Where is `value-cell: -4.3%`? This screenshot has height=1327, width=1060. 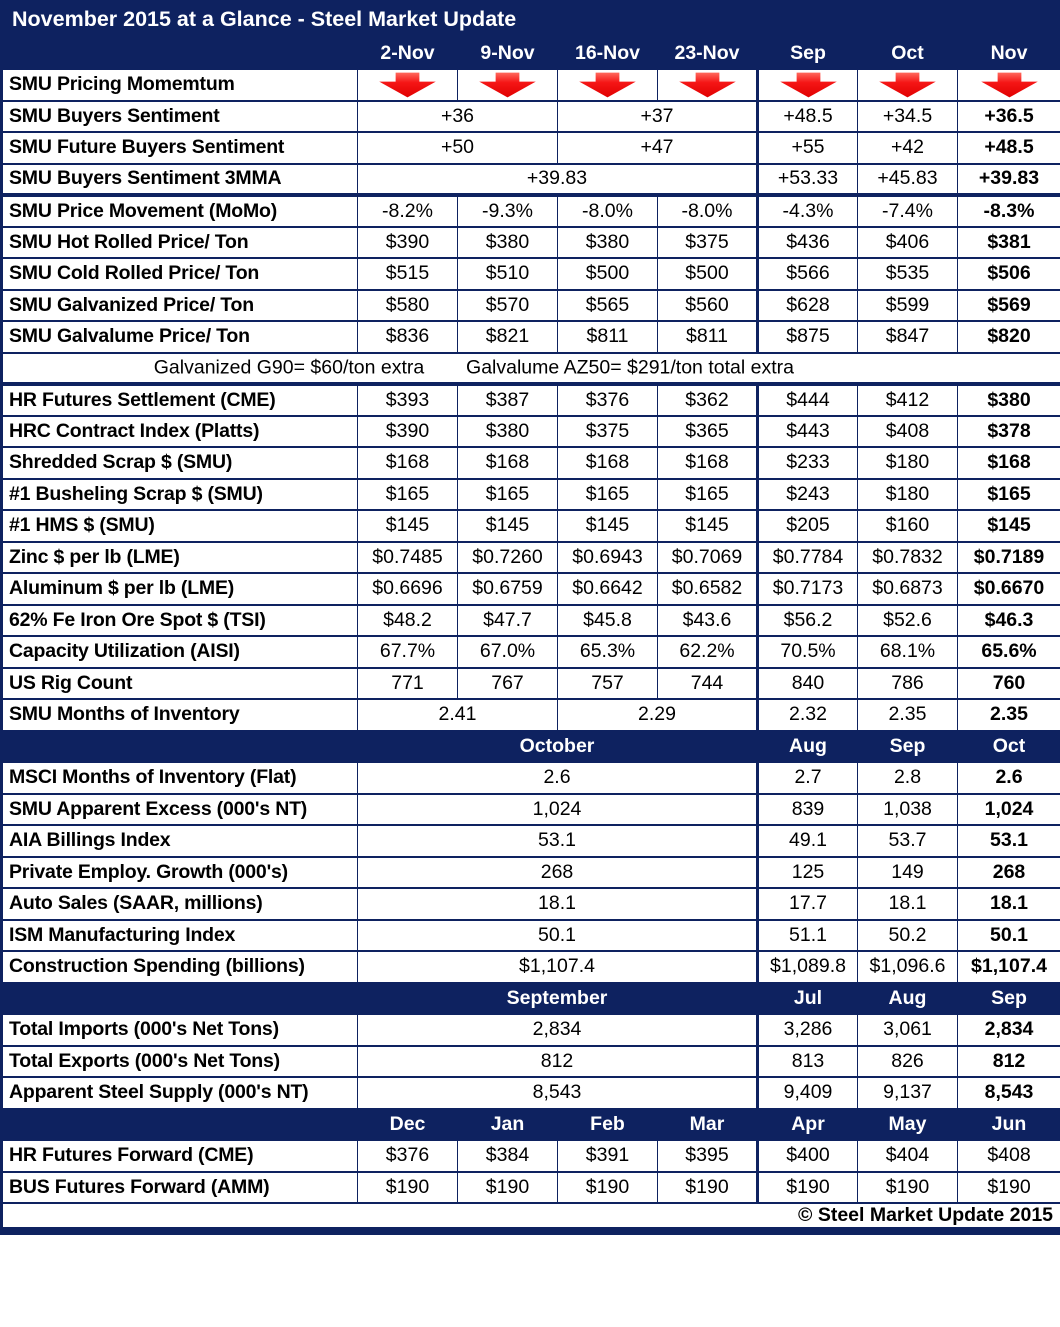 value-cell: -4.3% is located at coordinates (807, 210).